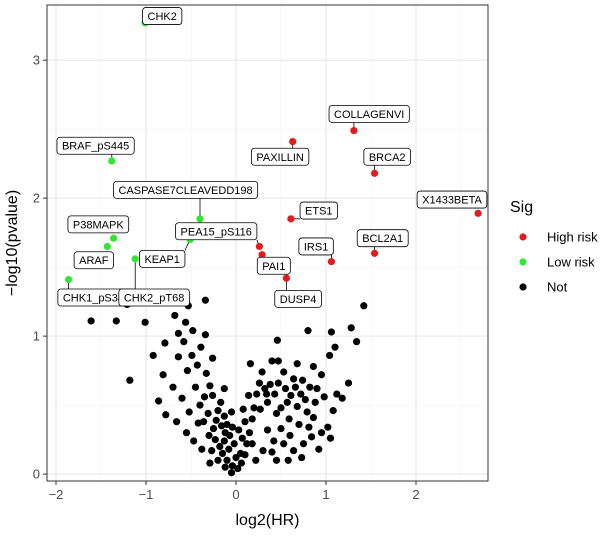 This screenshot has width=609, height=536. I want to click on x-tick-label: 0, so click(235, 494).